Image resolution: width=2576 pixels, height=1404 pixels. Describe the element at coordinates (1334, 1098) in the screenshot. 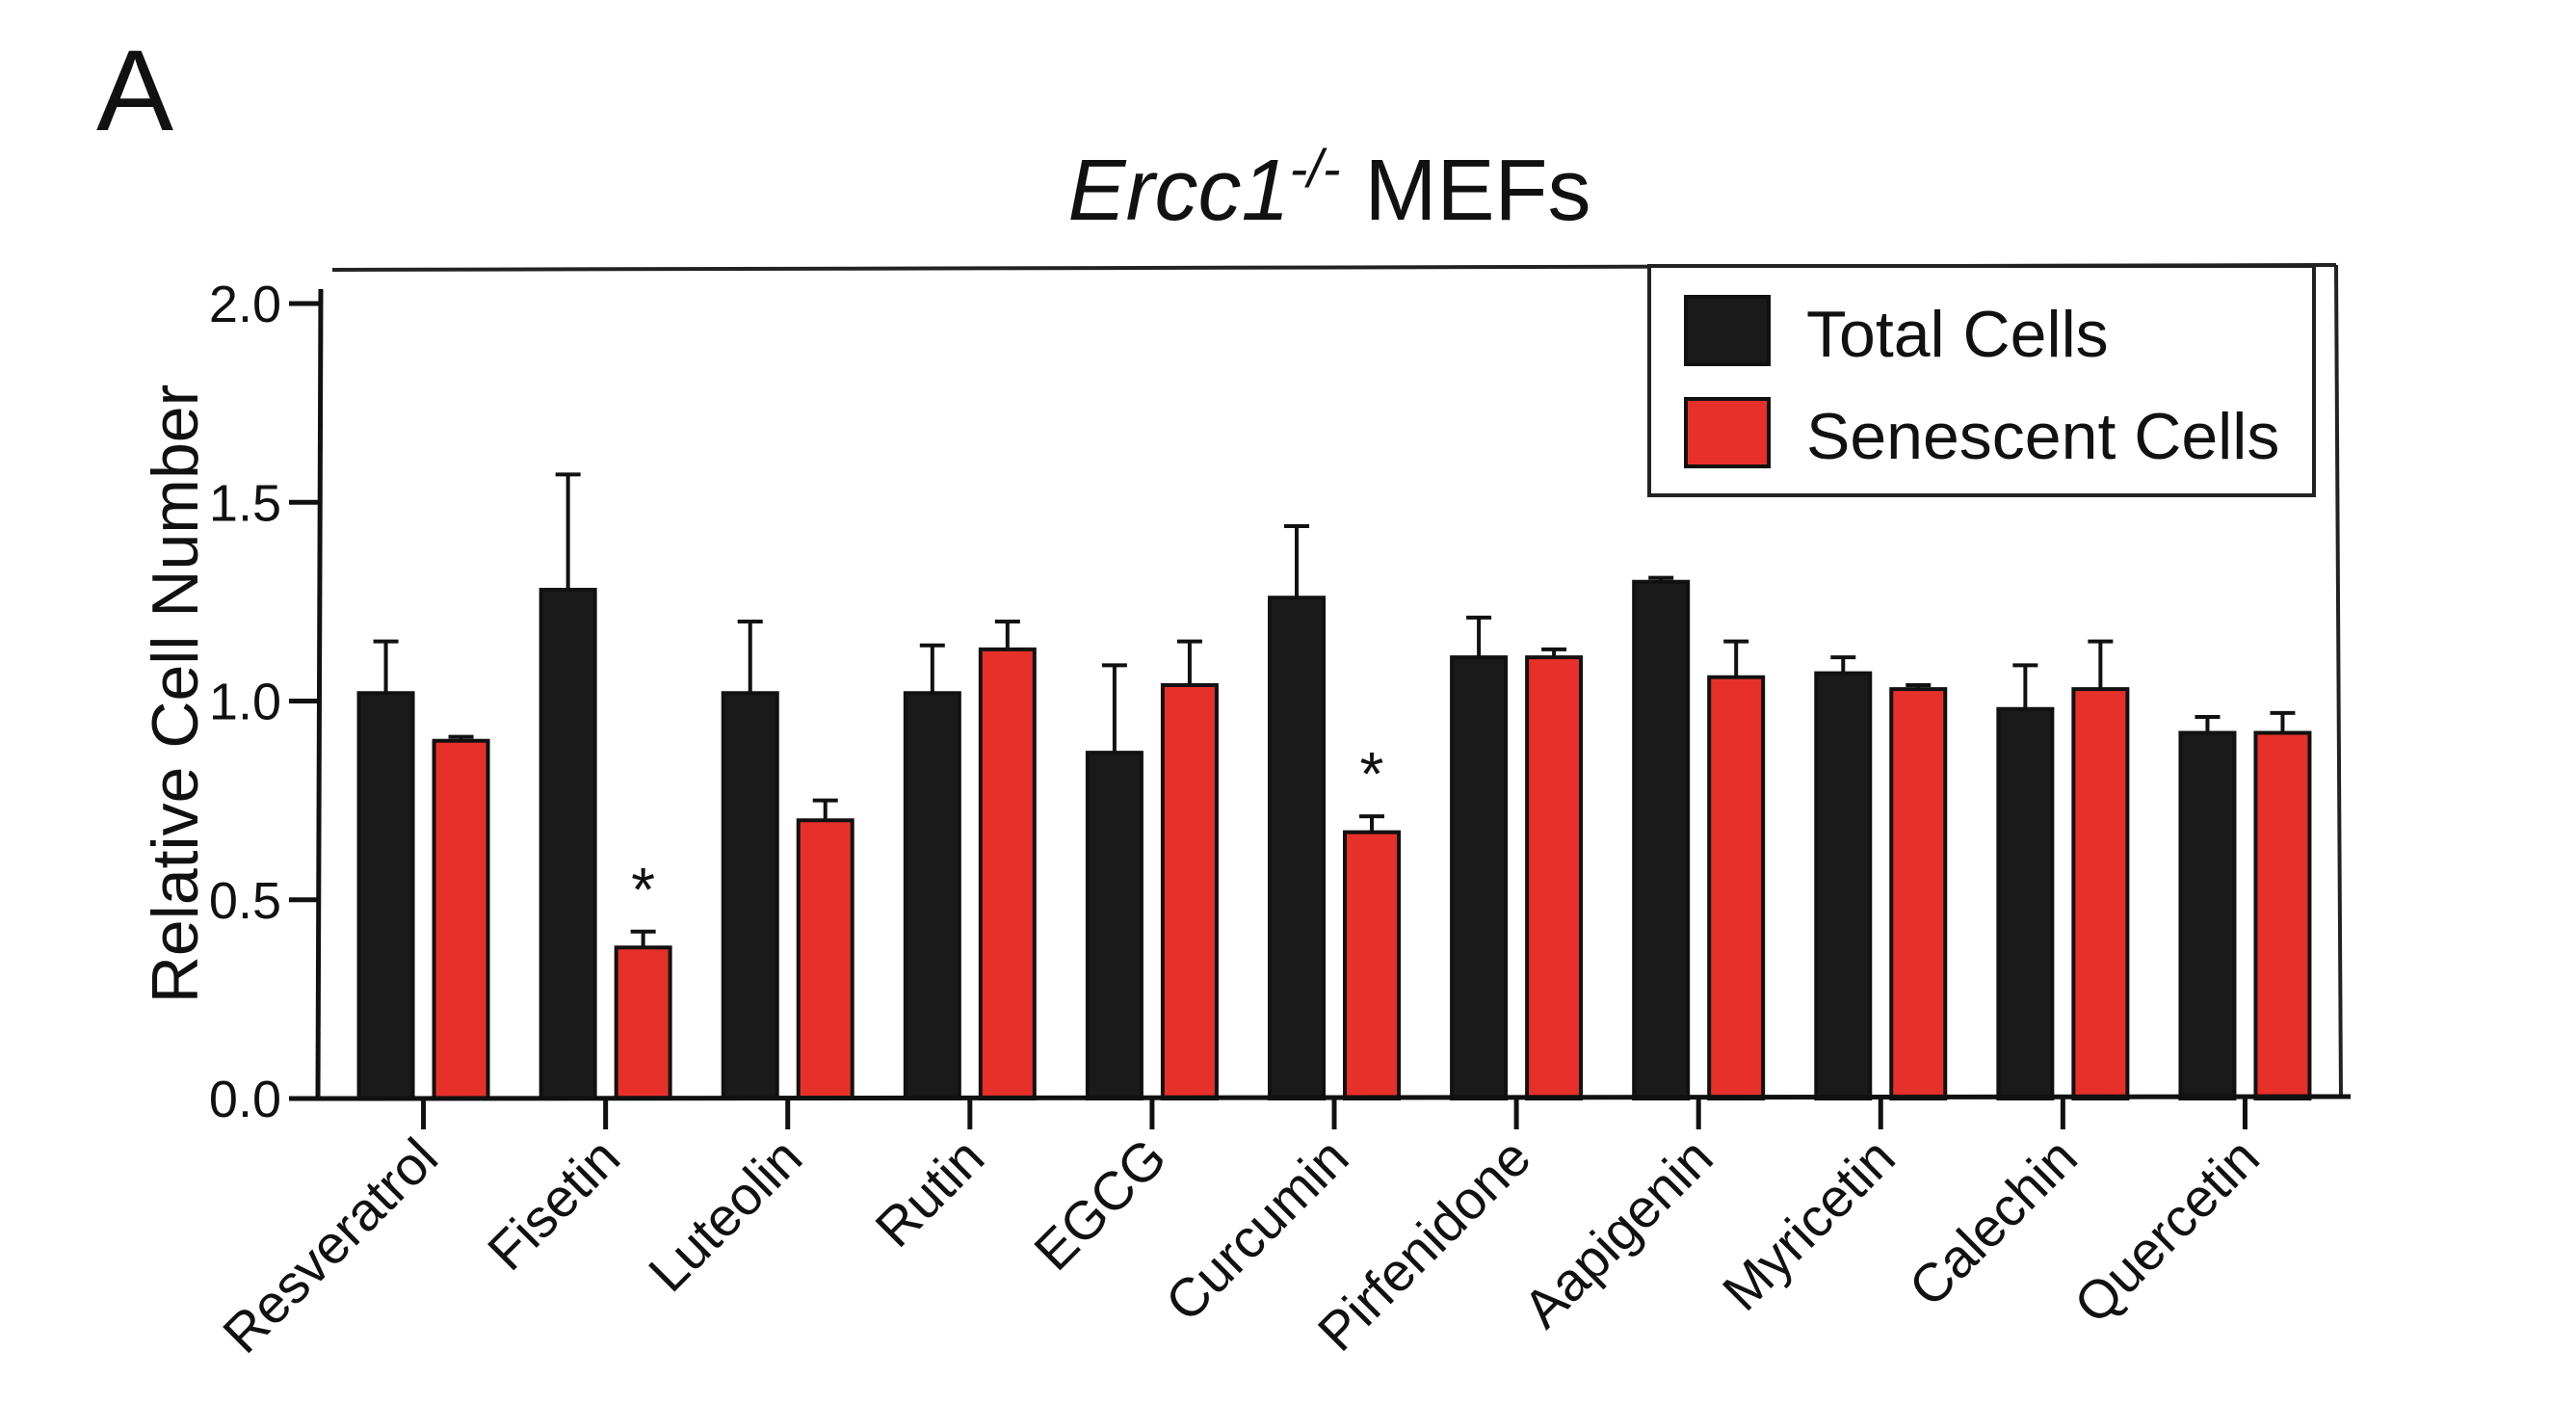

I see `x-axis-line` at that location.